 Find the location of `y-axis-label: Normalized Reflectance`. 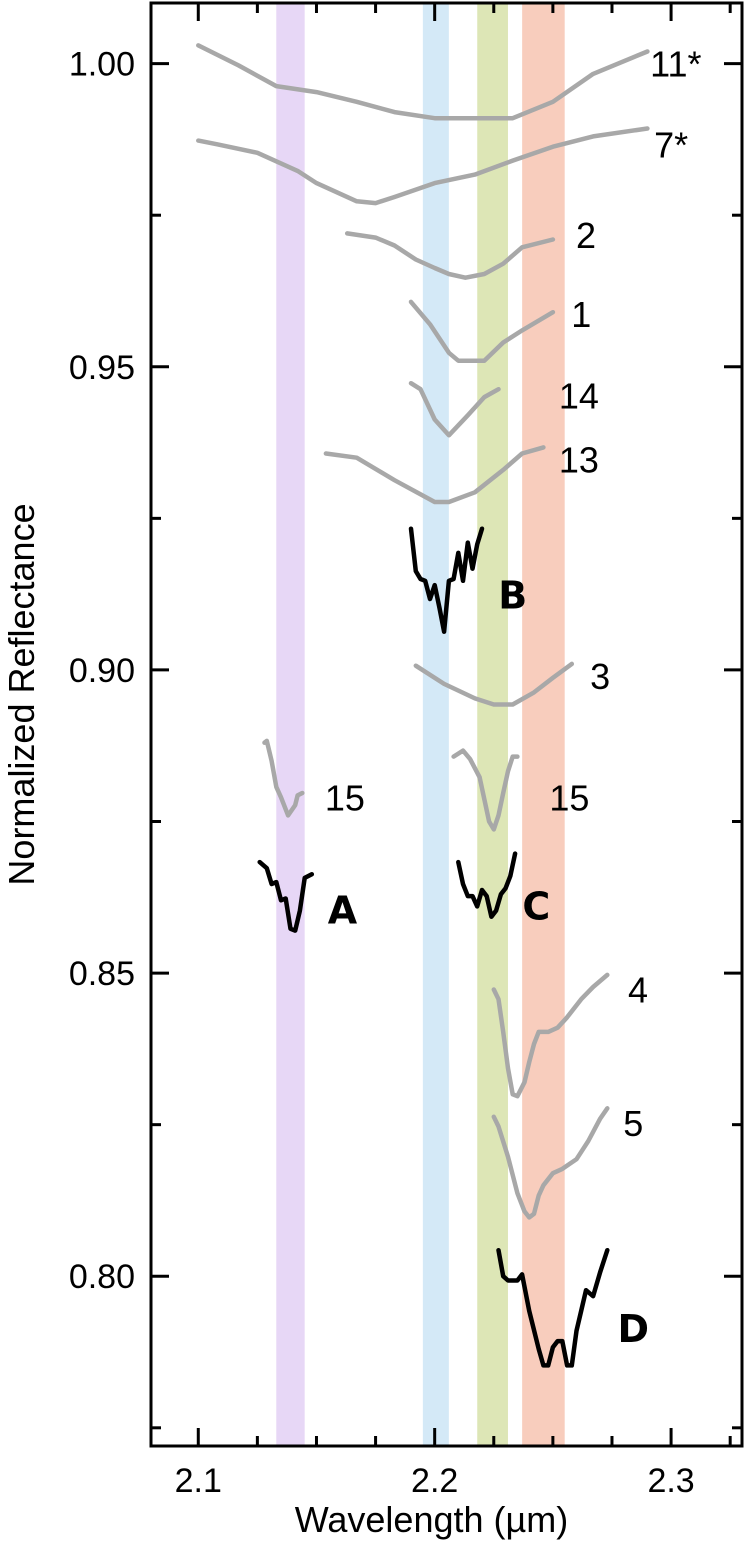

y-axis-label: Normalized Reflectance is located at coordinates (21, 694).